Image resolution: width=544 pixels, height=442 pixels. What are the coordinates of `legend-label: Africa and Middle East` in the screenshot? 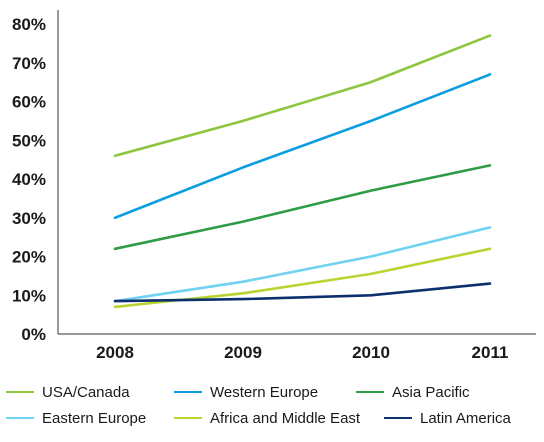 It's located at (285, 418).